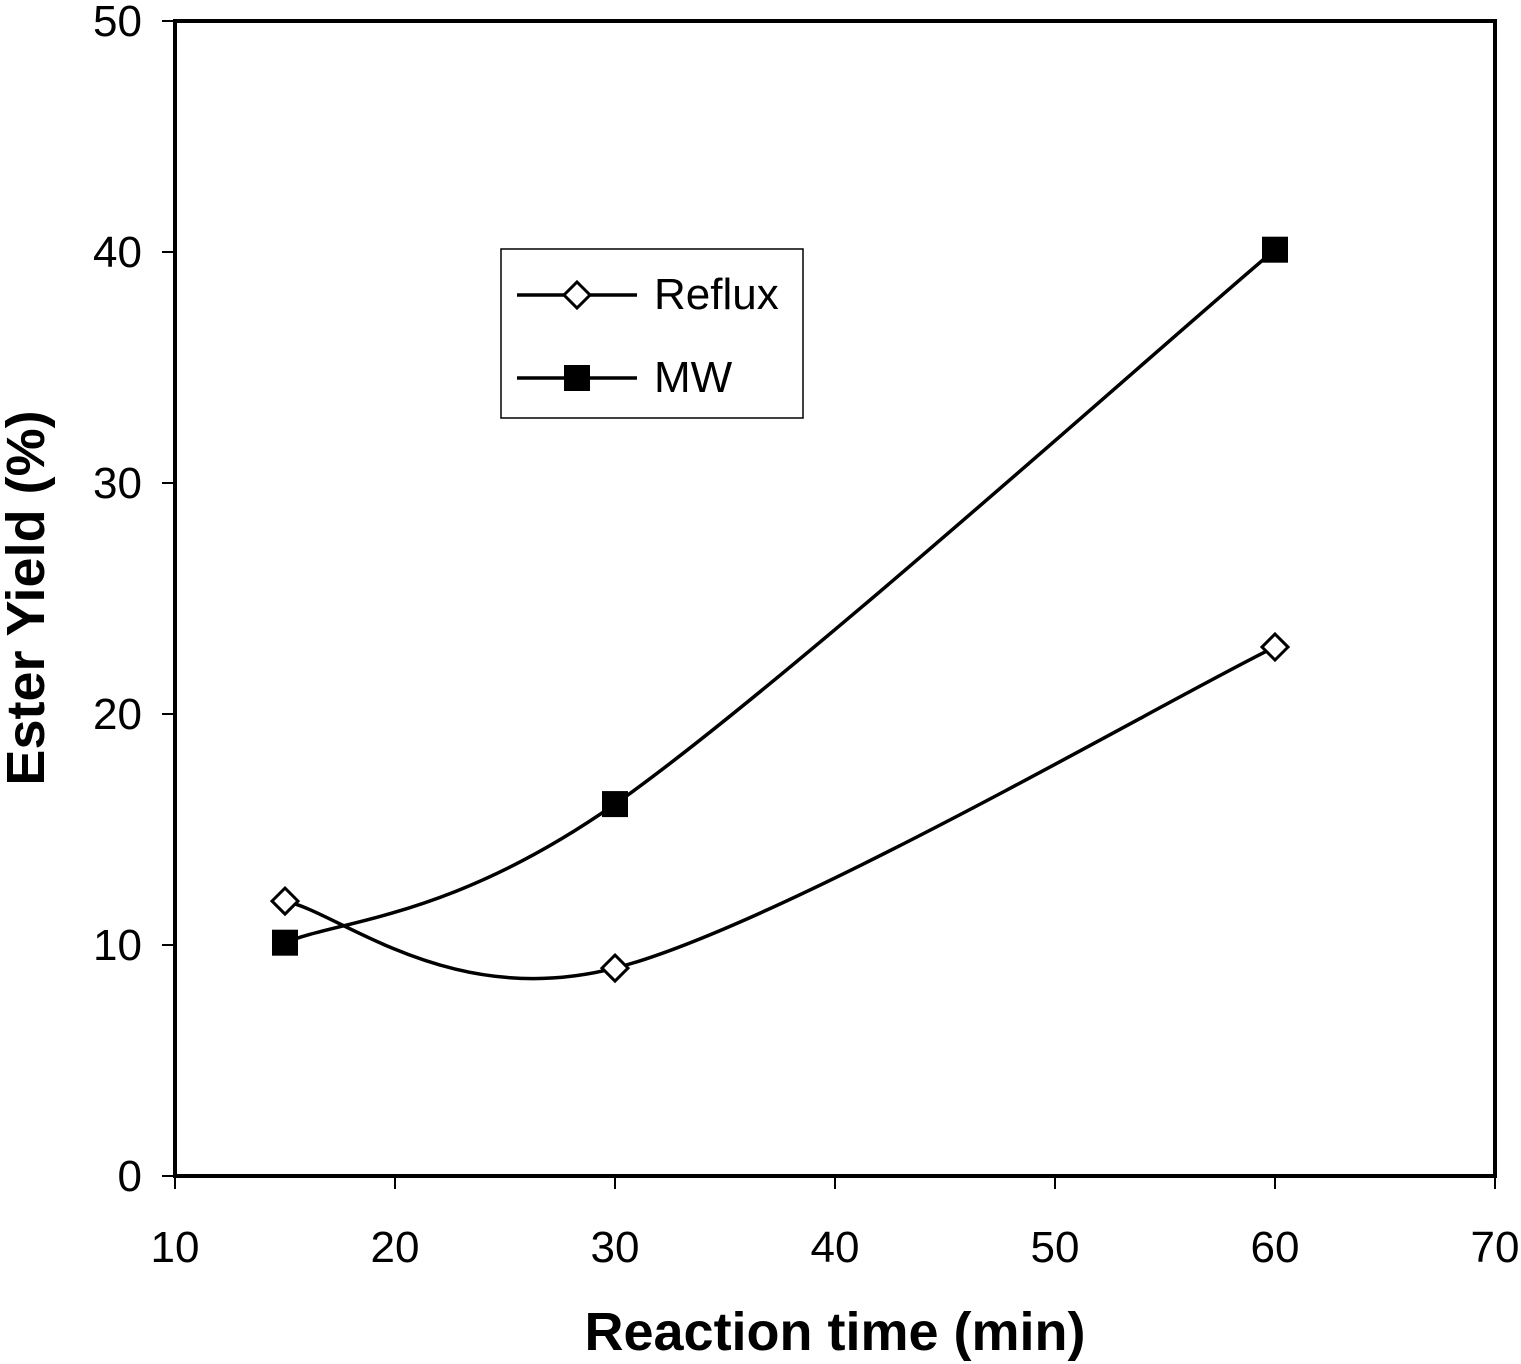 This screenshot has height=1364, width=1521. What do you see at coordinates (117, 252) in the screenshot?
I see `y-tick-label: 40` at bounding box center [117, 252].